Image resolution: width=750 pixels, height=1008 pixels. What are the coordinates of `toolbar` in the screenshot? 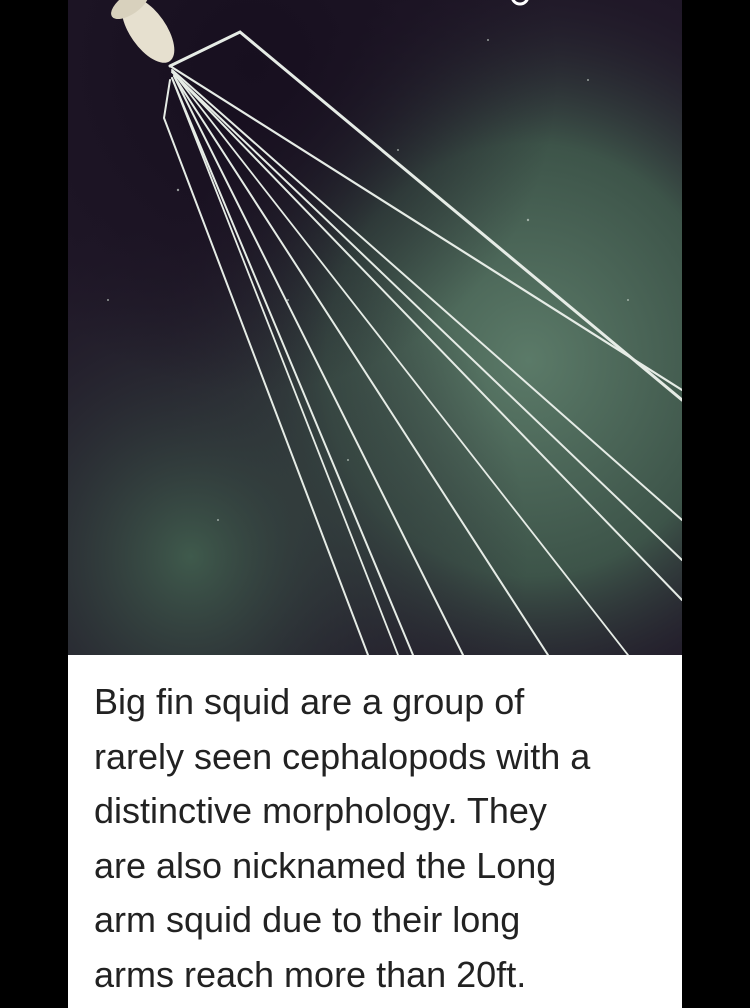 It's located at (375, 7).